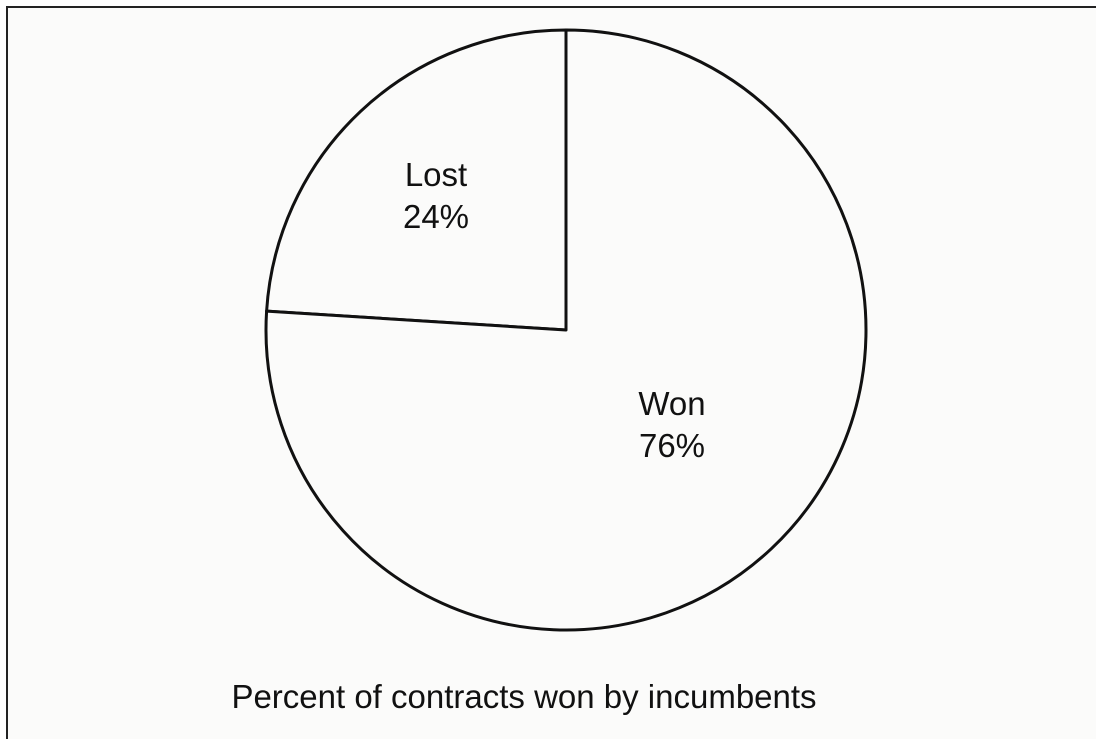  Describe the element at coordinates (436, 174) in the screenshot. I see `pie-label-lost: Lost` at that location.